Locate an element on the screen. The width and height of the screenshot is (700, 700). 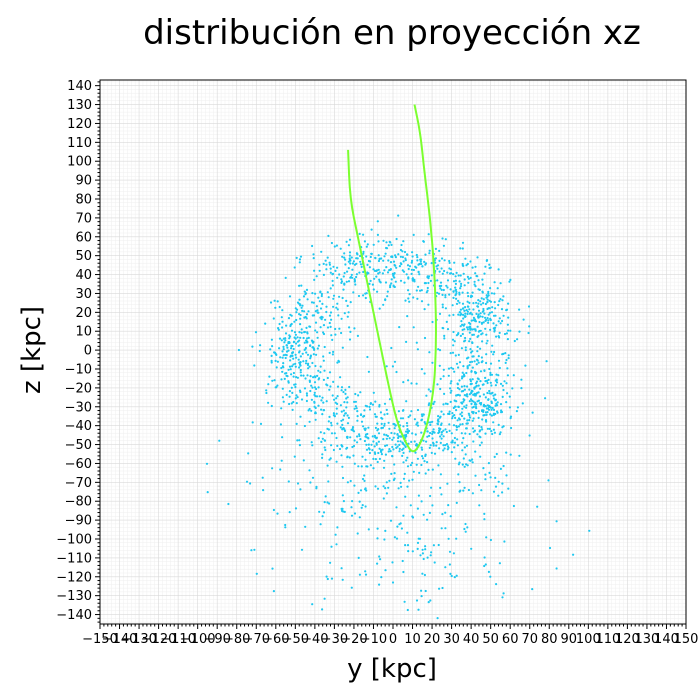
x-tick-label: 30 is located at coordinates (451, 639).